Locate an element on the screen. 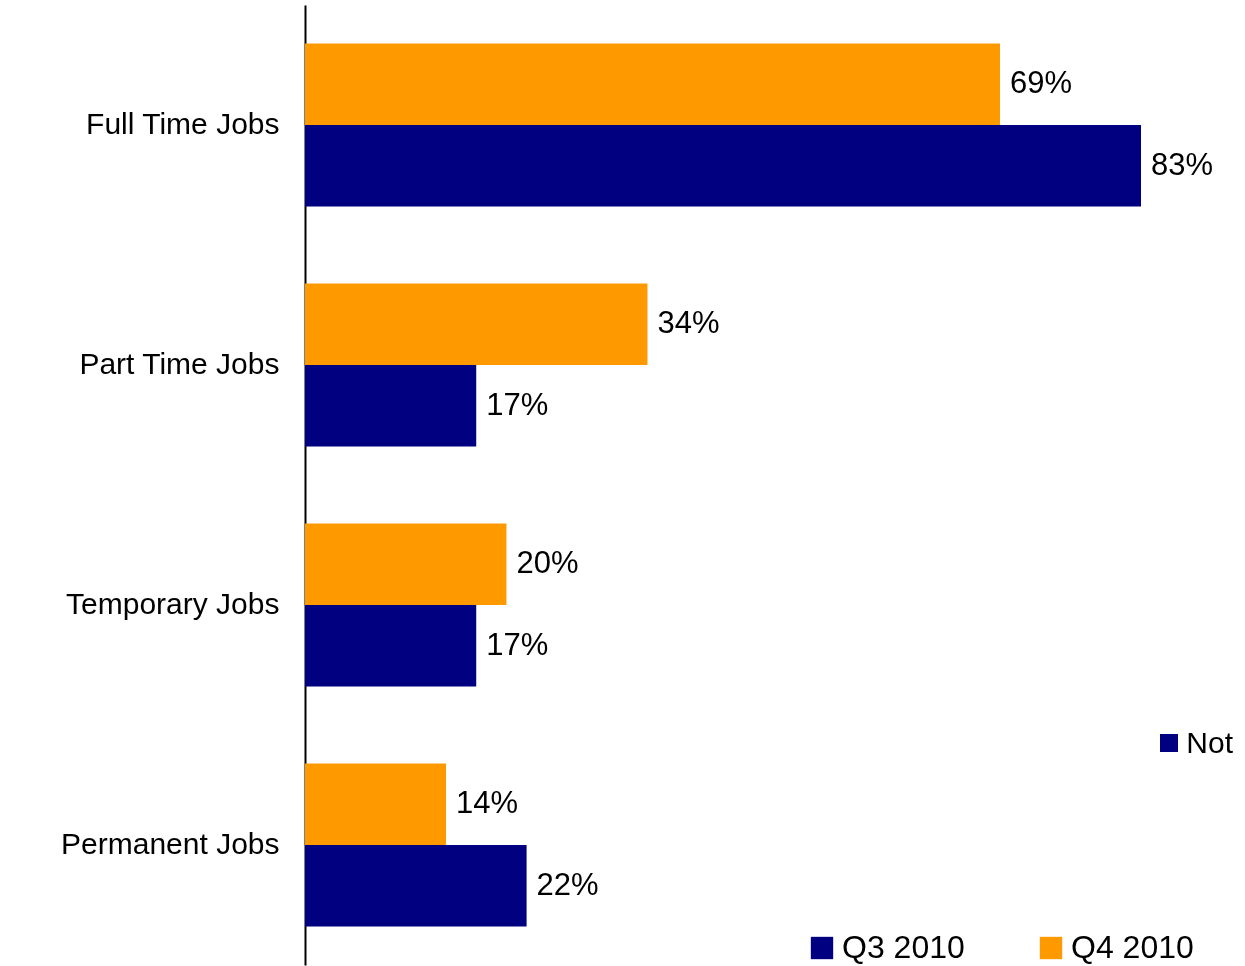  legend-label: Q4 2010 is located at coordinates (1132, 947).